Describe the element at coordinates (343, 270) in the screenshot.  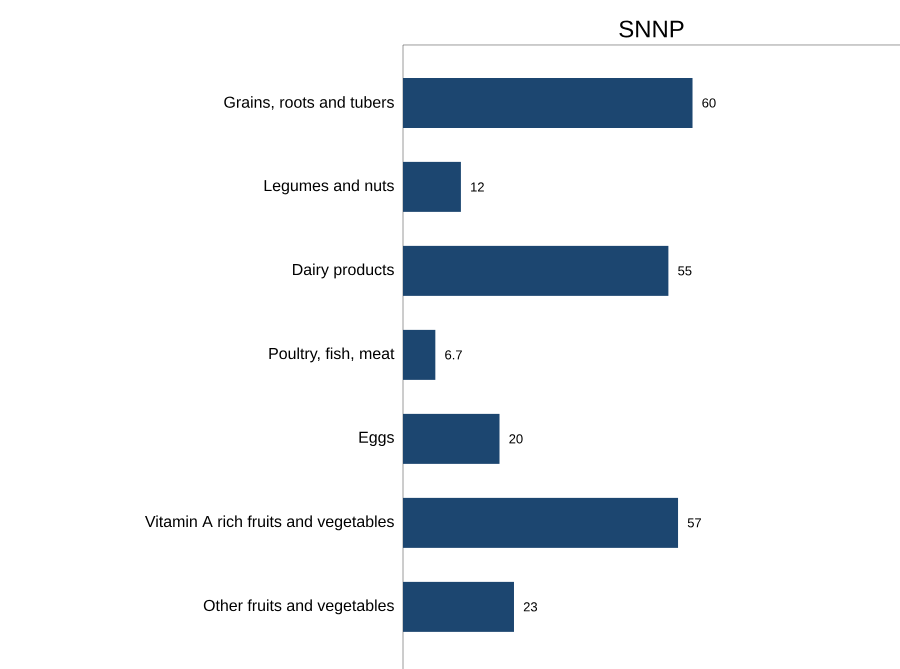
I see `y-tick-label: Dairy products` at that location.